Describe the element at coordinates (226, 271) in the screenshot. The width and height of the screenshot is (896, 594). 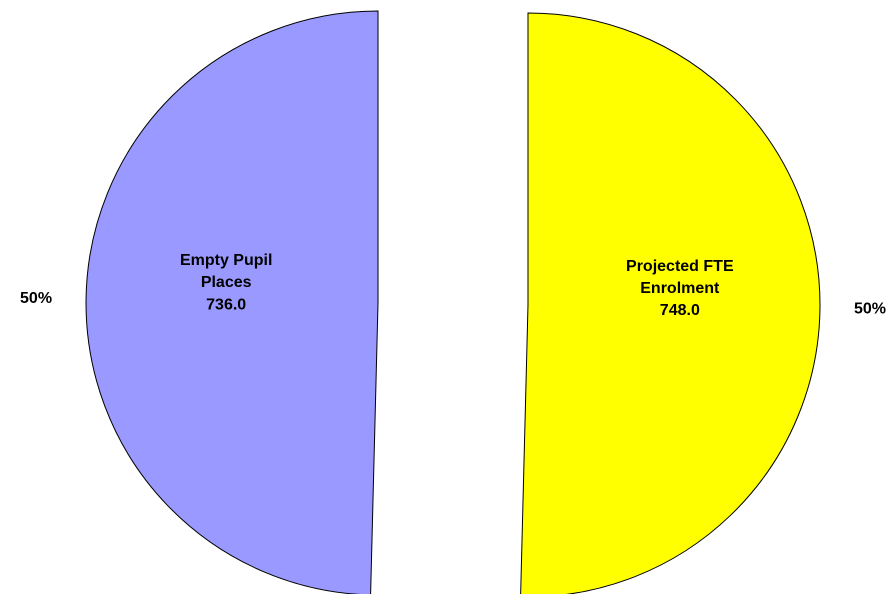
I see `slice-label: Empty Pupil Places` at that location.